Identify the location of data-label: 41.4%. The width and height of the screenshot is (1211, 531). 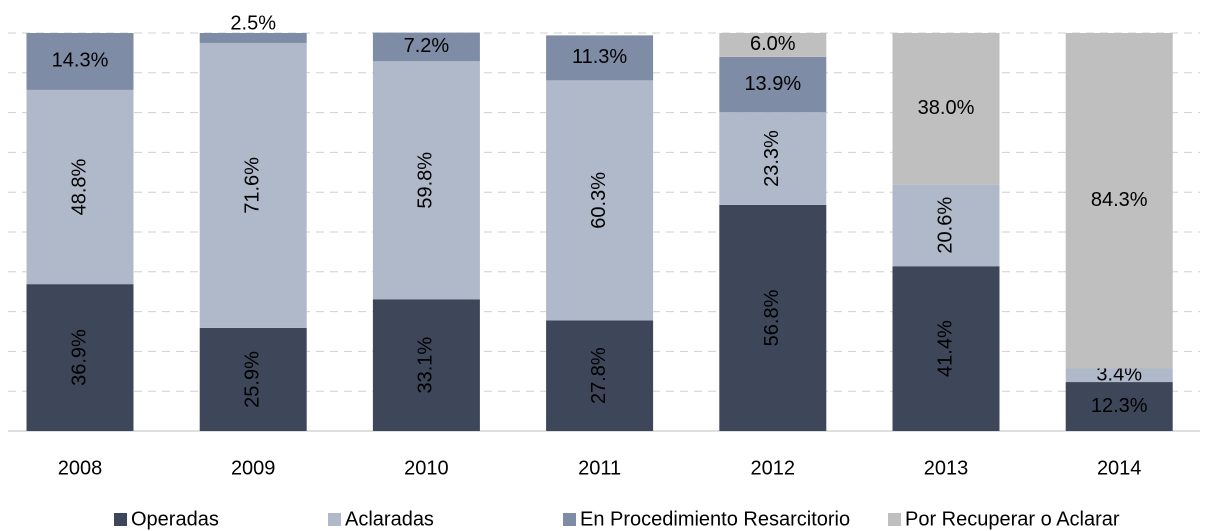
(945, 348).